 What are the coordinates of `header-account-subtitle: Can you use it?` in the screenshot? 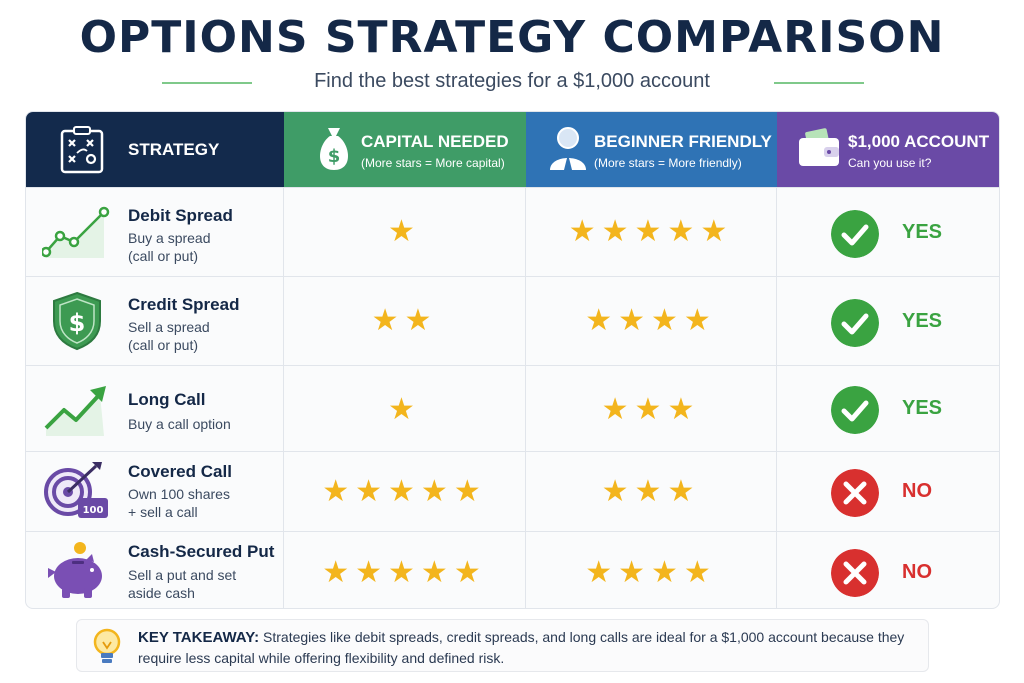 It's located at (890, 163).